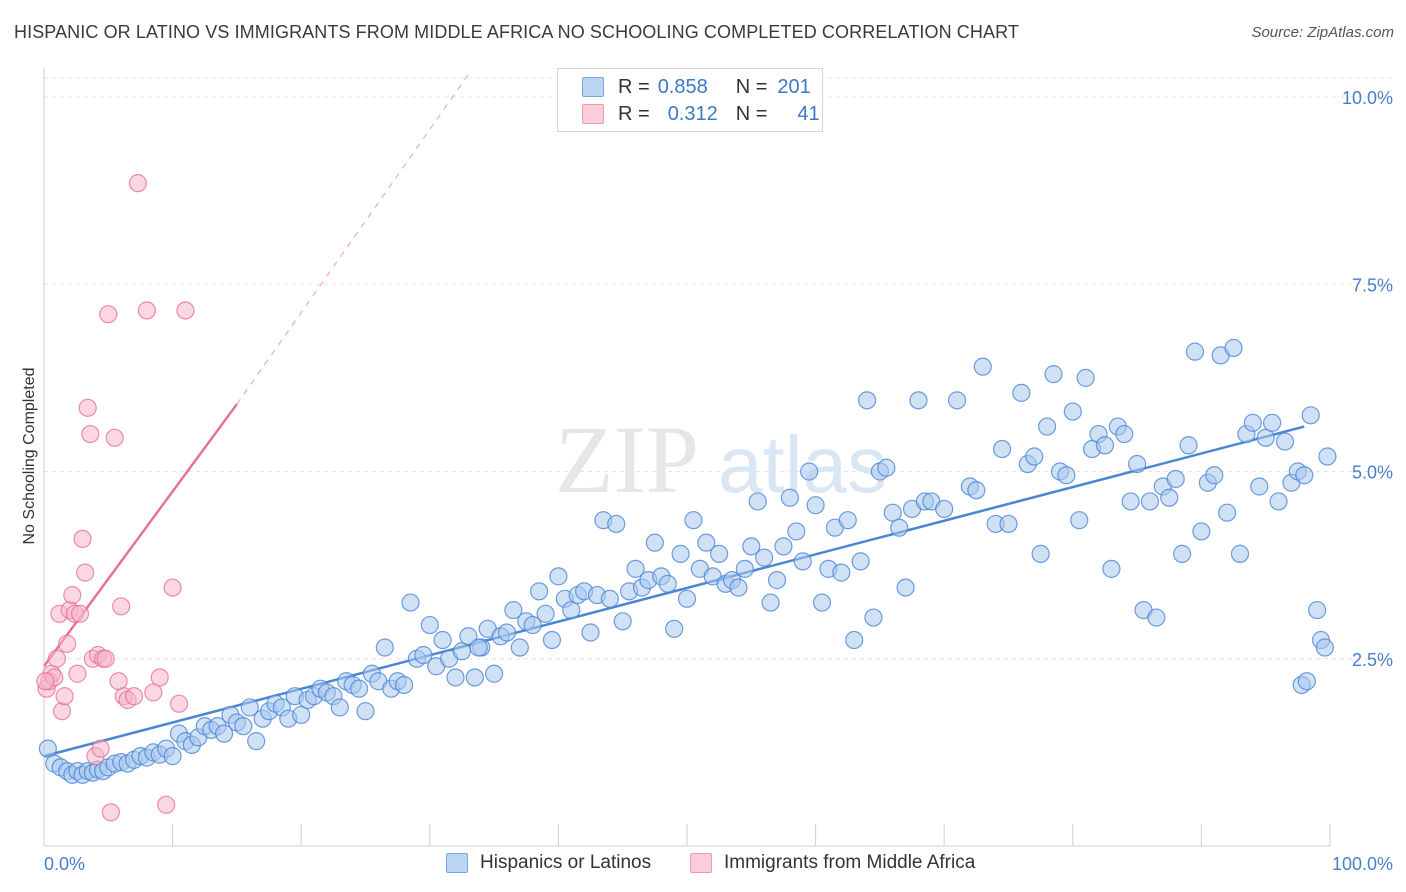 This screenshot has height=892, width=1406. What do you see at coordinates (566, 862) in the screenshot?
I see `bottom-legend-label: Hispanics or Latinos` at bounding box center [566, 862].